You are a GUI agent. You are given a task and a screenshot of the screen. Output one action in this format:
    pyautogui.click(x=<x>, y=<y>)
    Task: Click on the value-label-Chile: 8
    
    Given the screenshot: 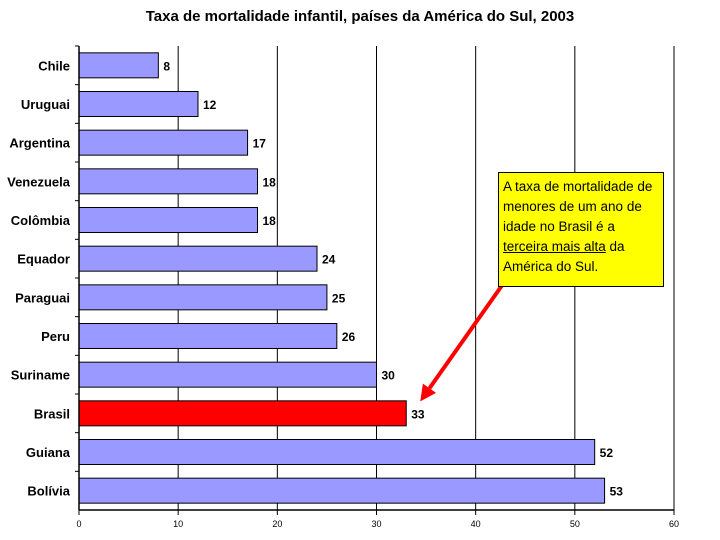 What is the action you would take?
    pyautogui.click(x=166, y=66)
    